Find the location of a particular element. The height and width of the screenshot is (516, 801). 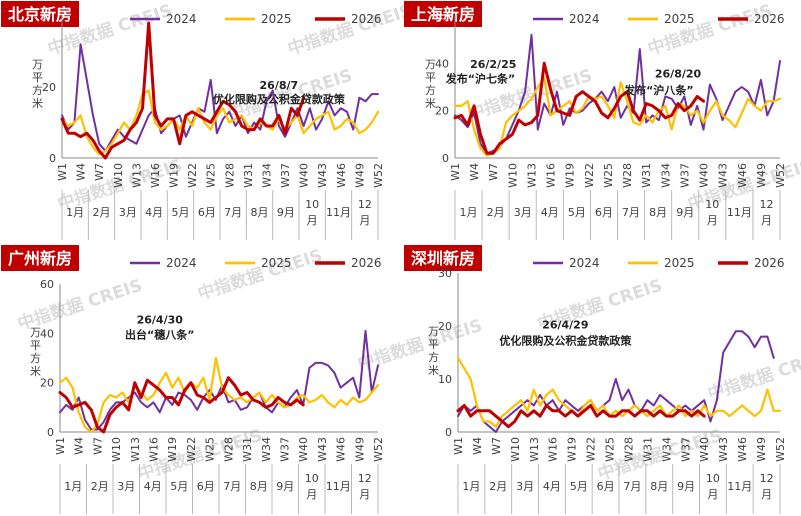

chart-title-box is located at coordinates (40, 258).